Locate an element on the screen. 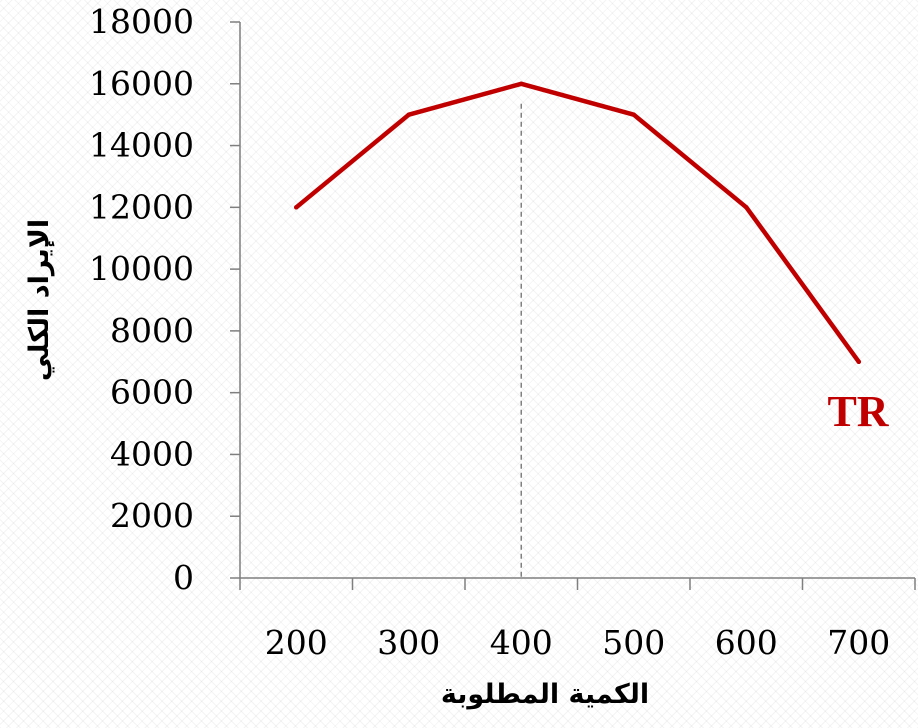 The image size is (918, 728). y-tick-label: 16000 is located at coordinates (141, 83).